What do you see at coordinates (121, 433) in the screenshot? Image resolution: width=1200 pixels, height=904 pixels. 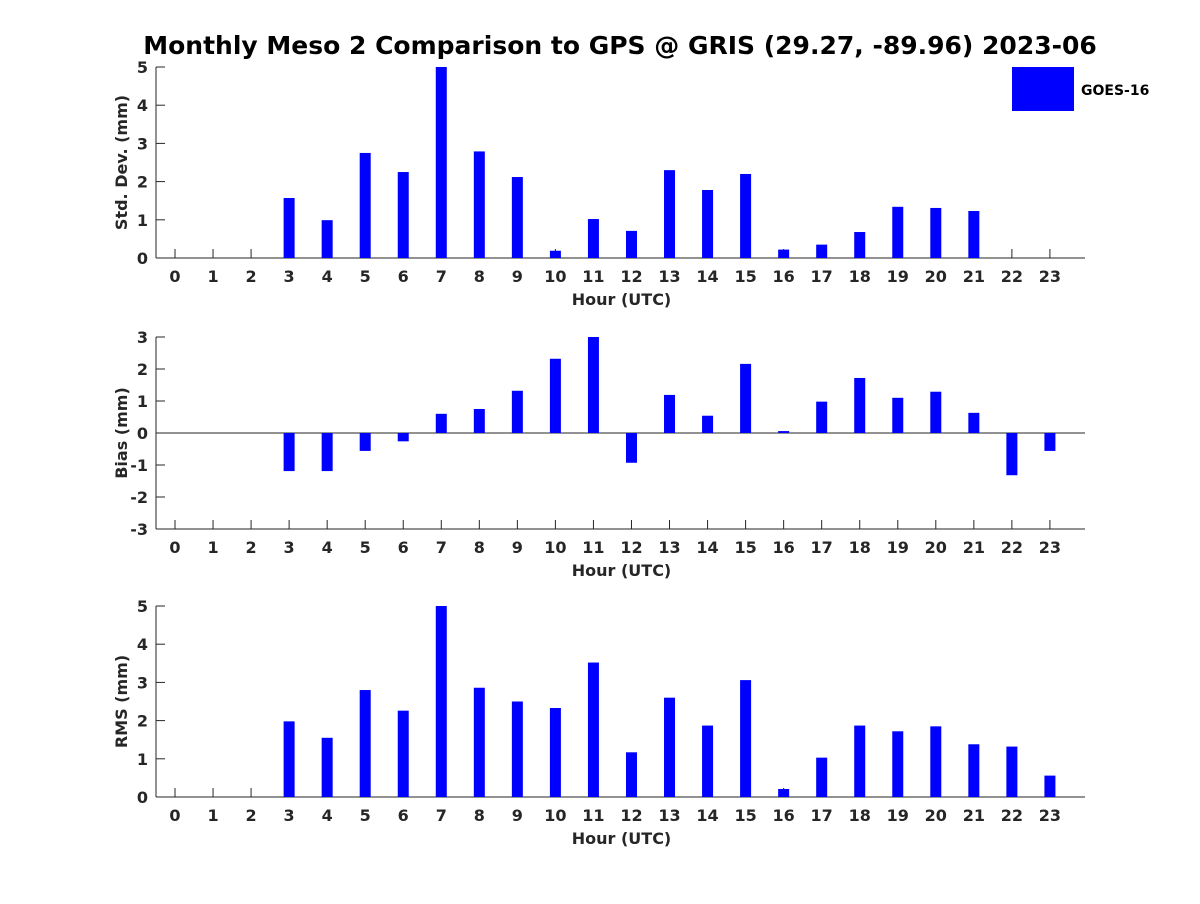 I see `y-axis-title: Bias (mm)` at bounding box center [121, 433].